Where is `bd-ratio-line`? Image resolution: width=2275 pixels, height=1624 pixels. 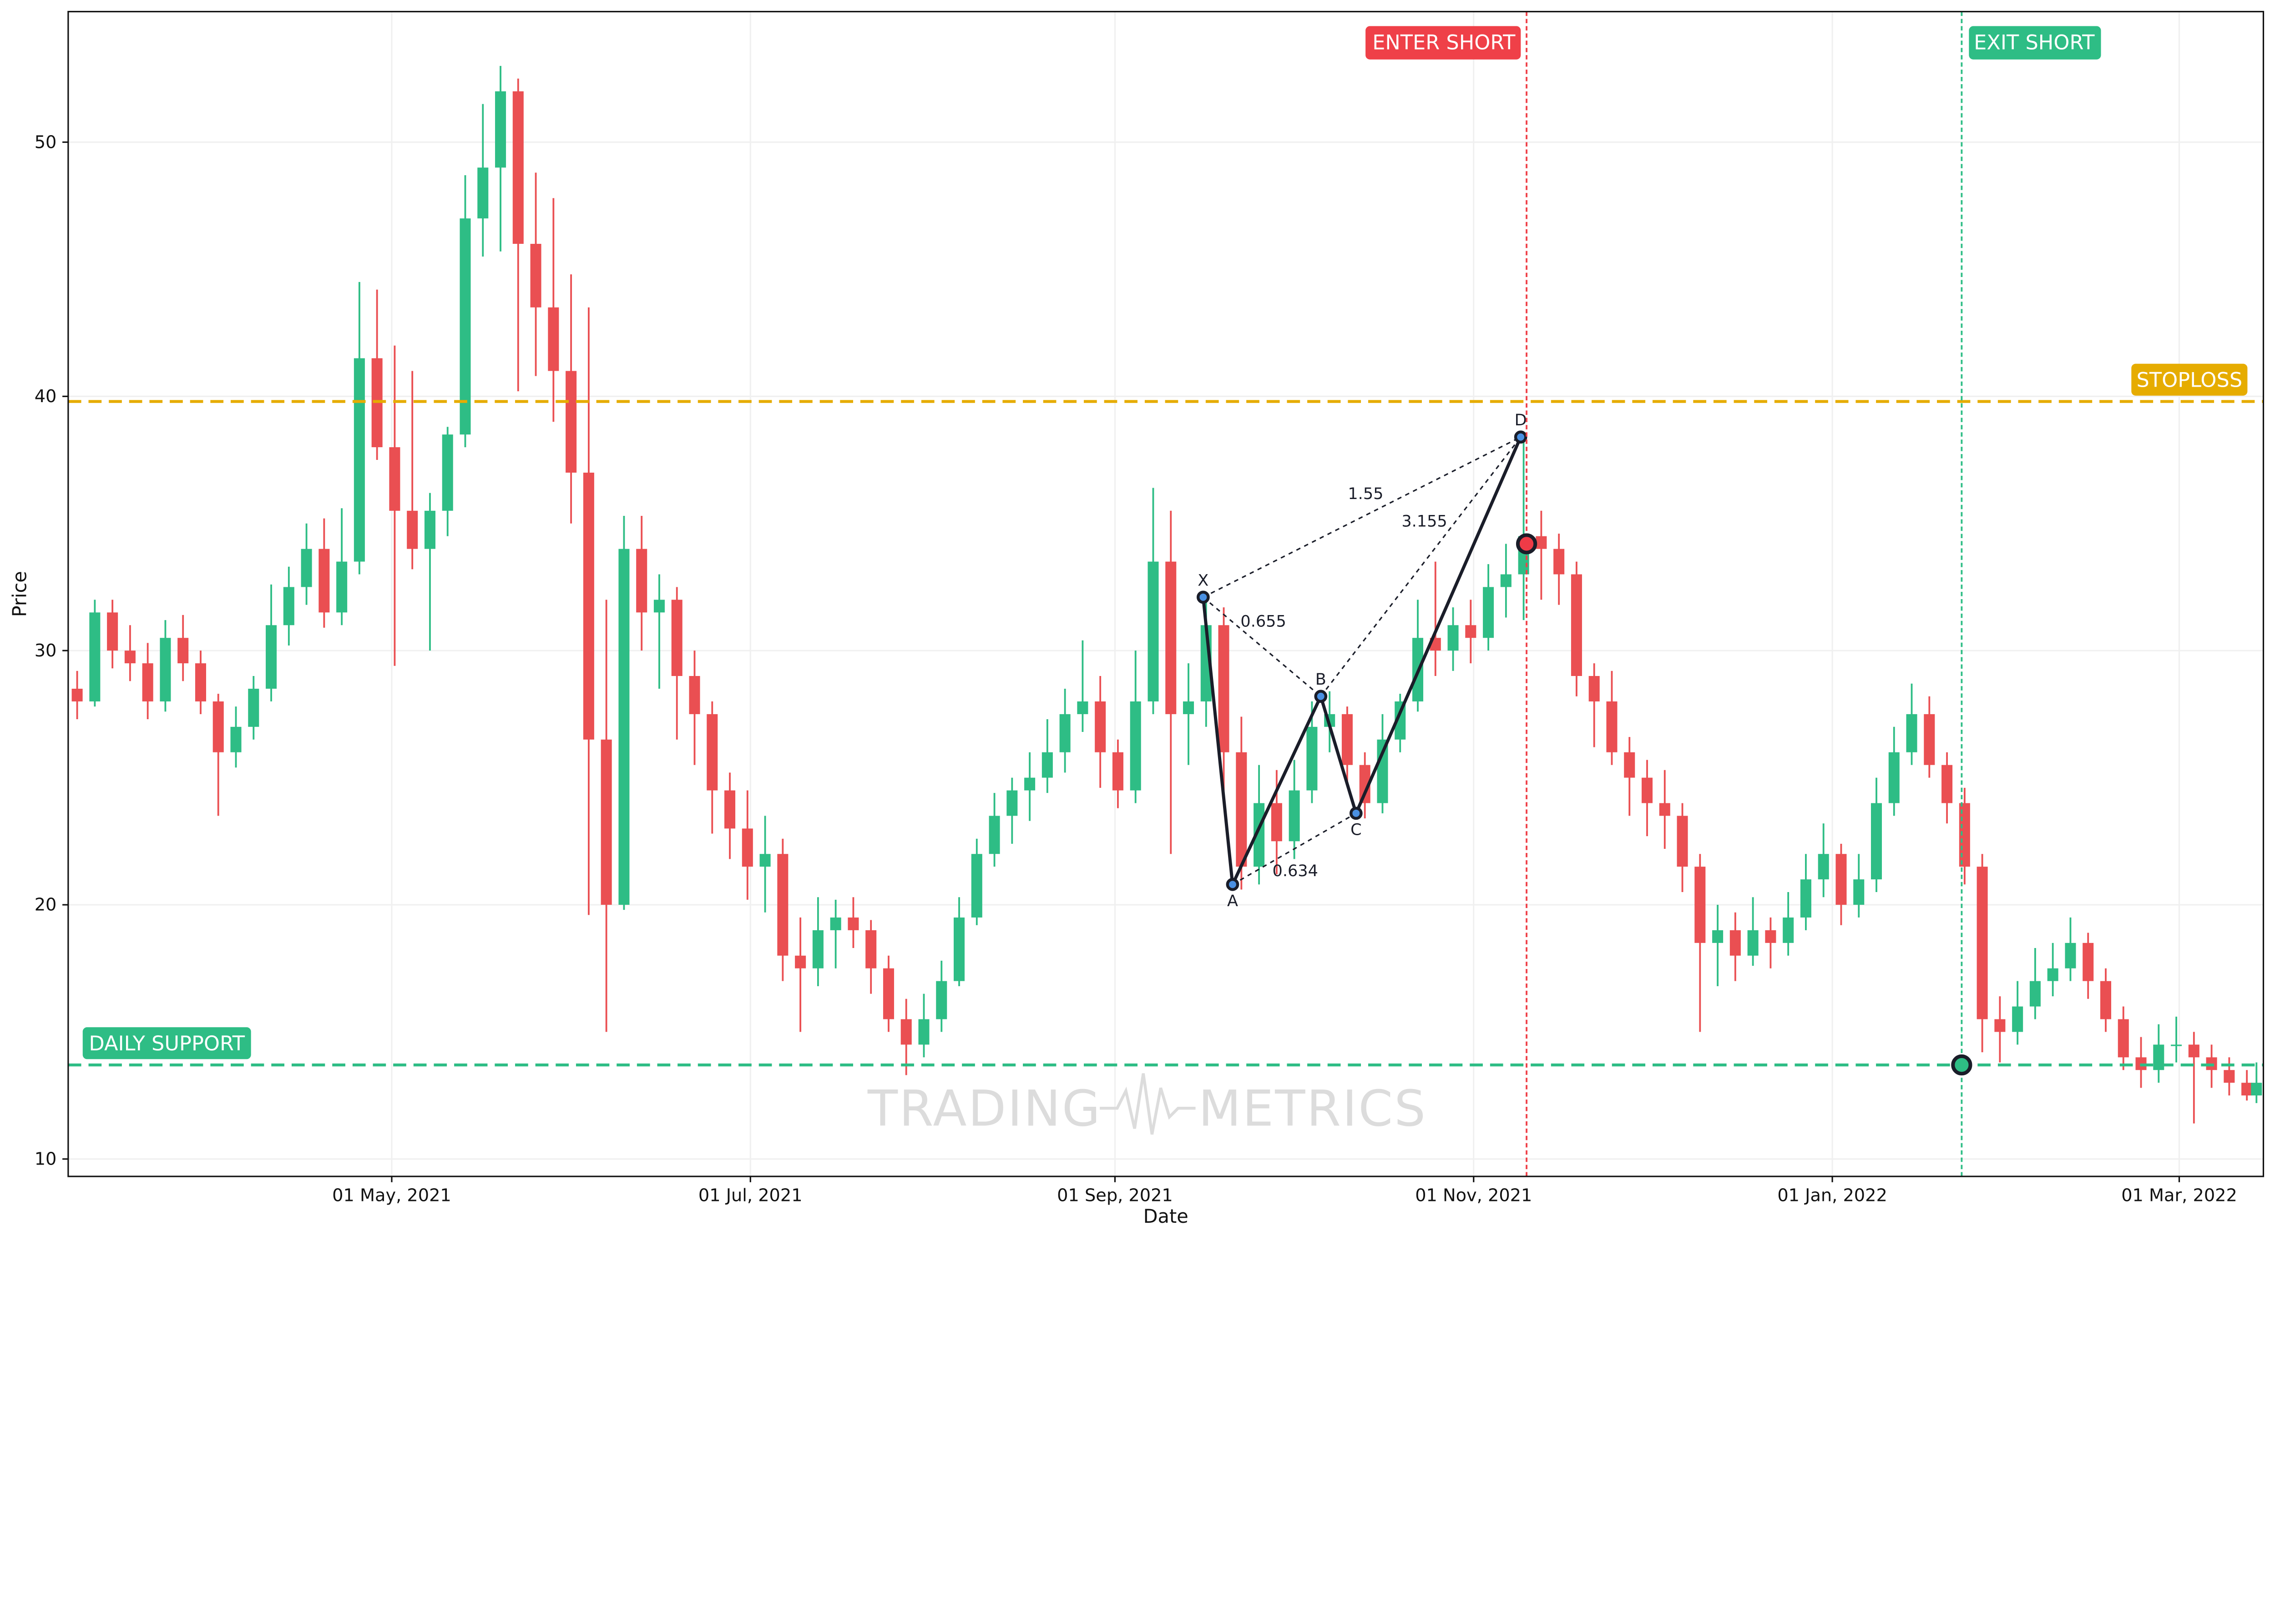 bd-ratio-line is located at coordinates (1421, 566).